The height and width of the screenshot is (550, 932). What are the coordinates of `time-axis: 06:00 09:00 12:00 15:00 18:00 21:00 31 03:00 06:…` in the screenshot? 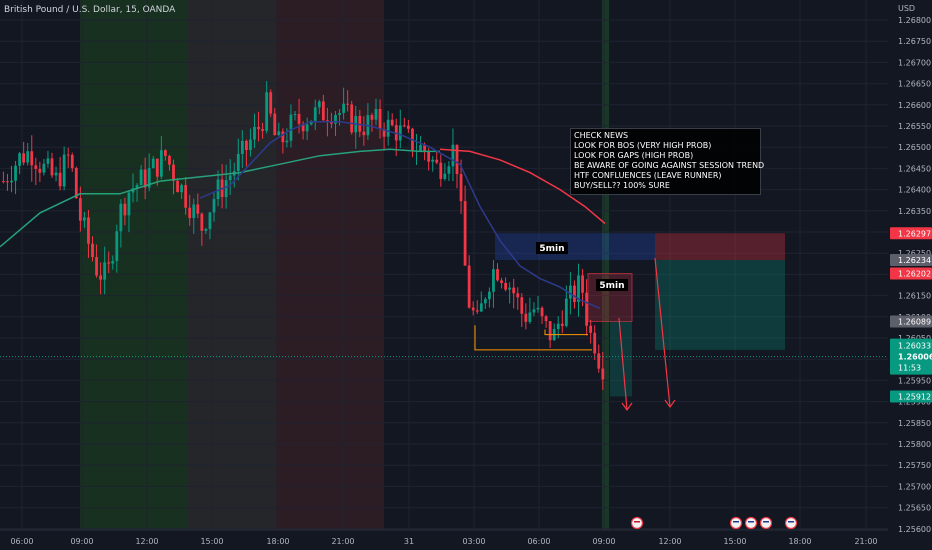 It's located at (444, 531).